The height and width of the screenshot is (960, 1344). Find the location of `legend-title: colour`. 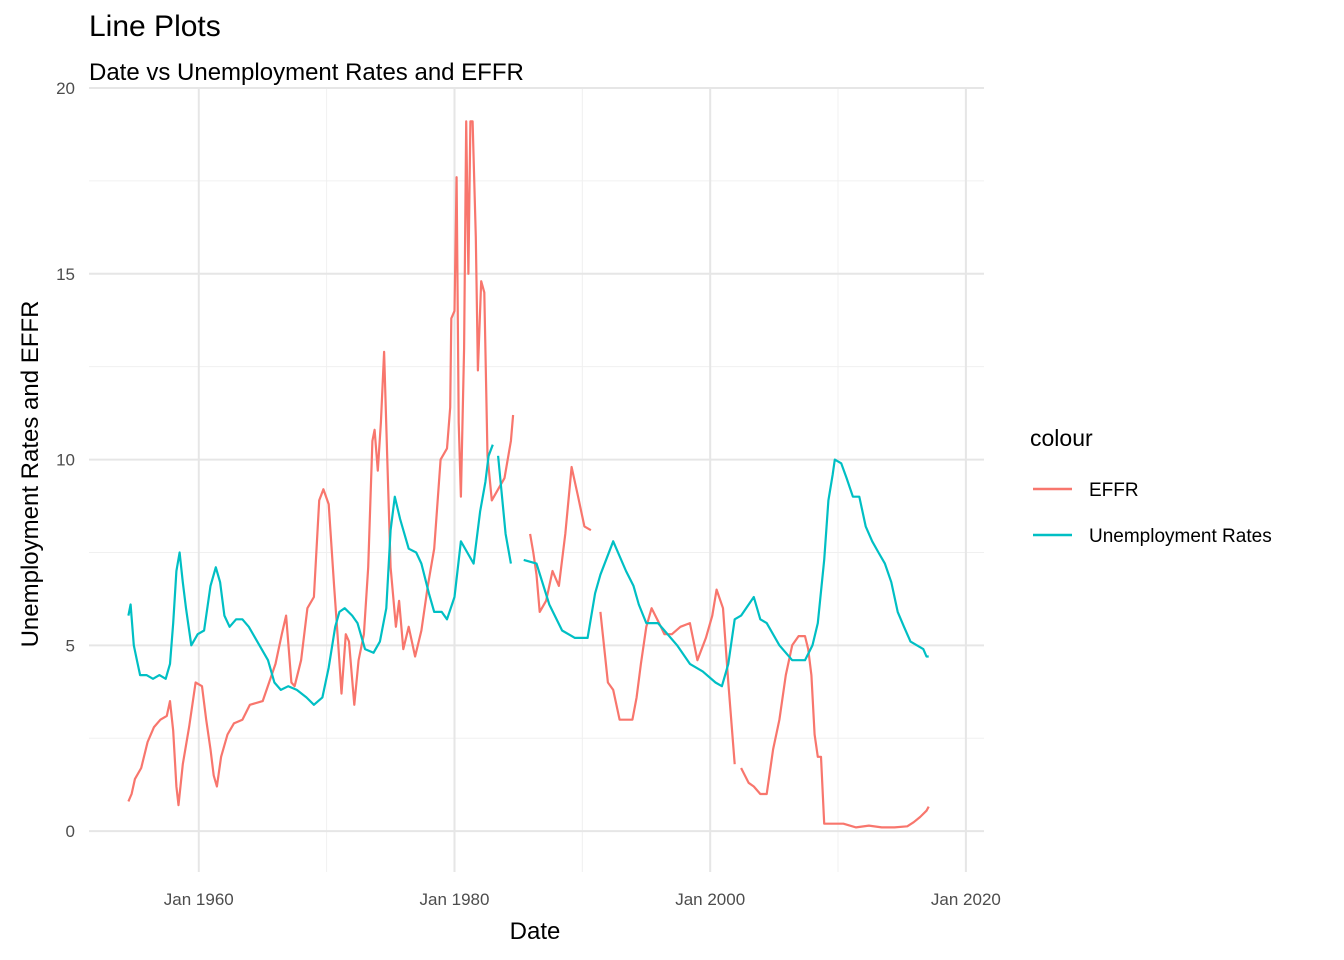

legend-title: colour is located at coordinates (1061, 438).